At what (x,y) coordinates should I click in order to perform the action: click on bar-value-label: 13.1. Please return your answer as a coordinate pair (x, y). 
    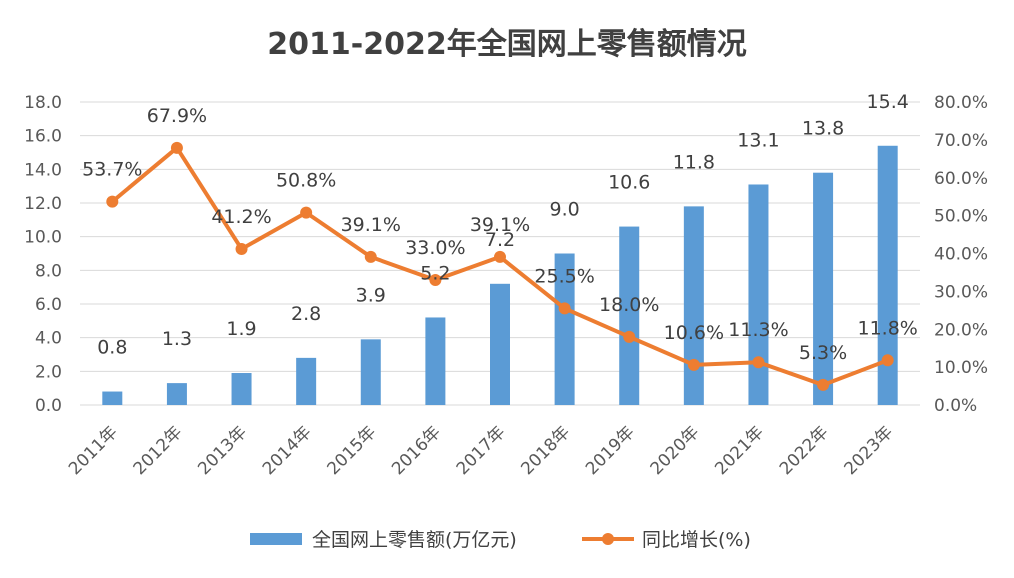
    Looking at the image, I should click on (758, 140).